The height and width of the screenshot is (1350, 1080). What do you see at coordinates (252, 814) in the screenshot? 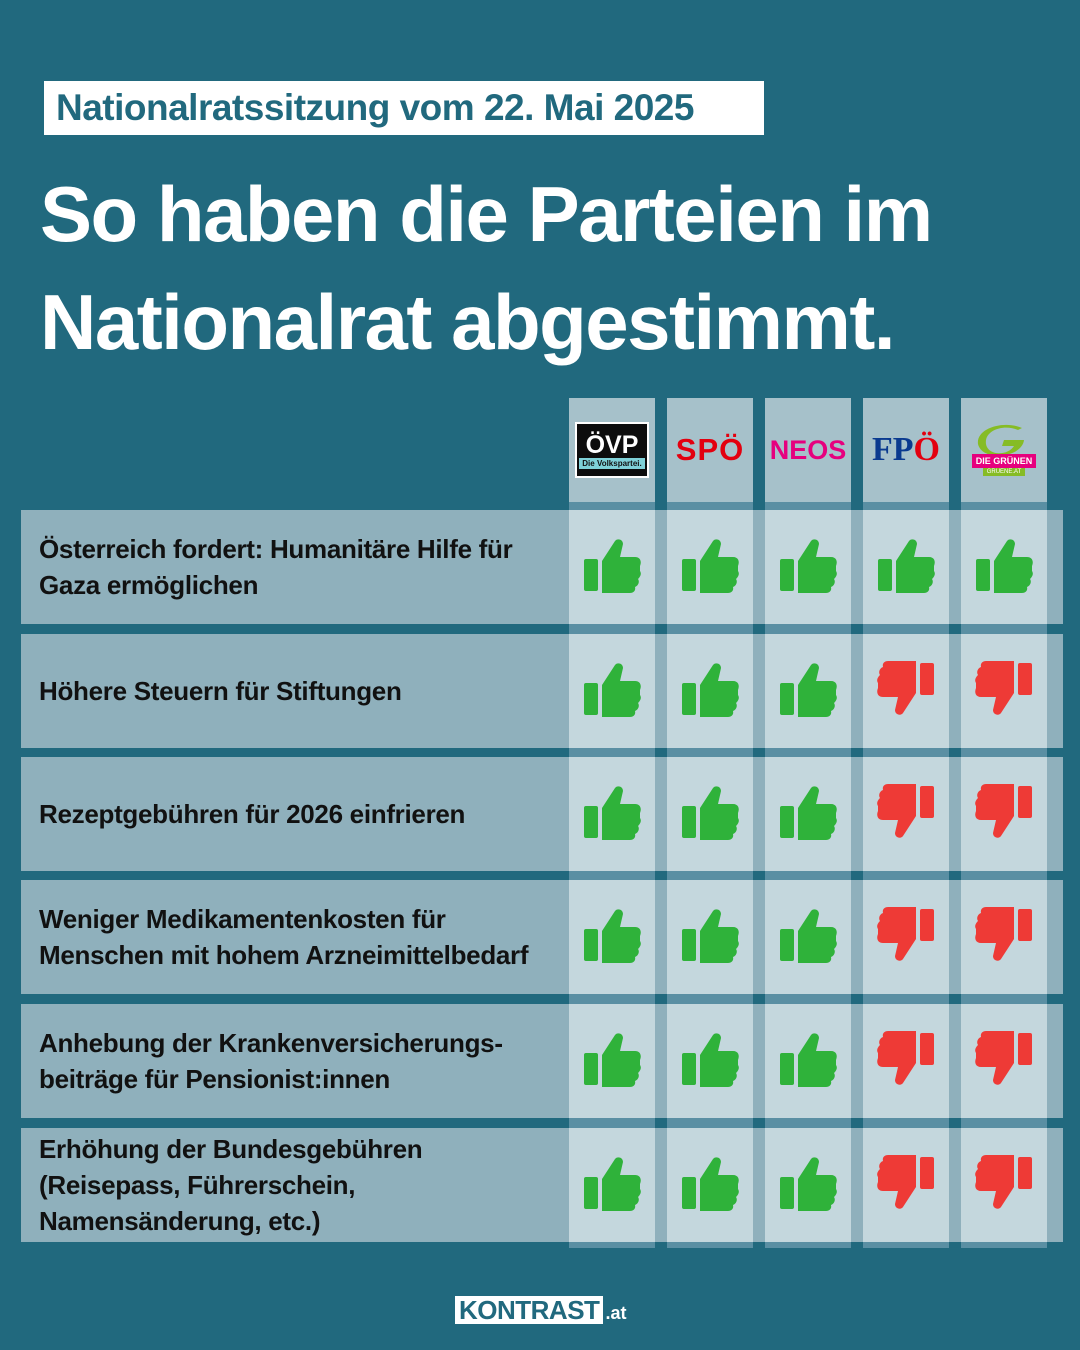
I see `row-label-text: Rezeptgebühren für 2026 einfrieren` at bounding box center [252, 814].